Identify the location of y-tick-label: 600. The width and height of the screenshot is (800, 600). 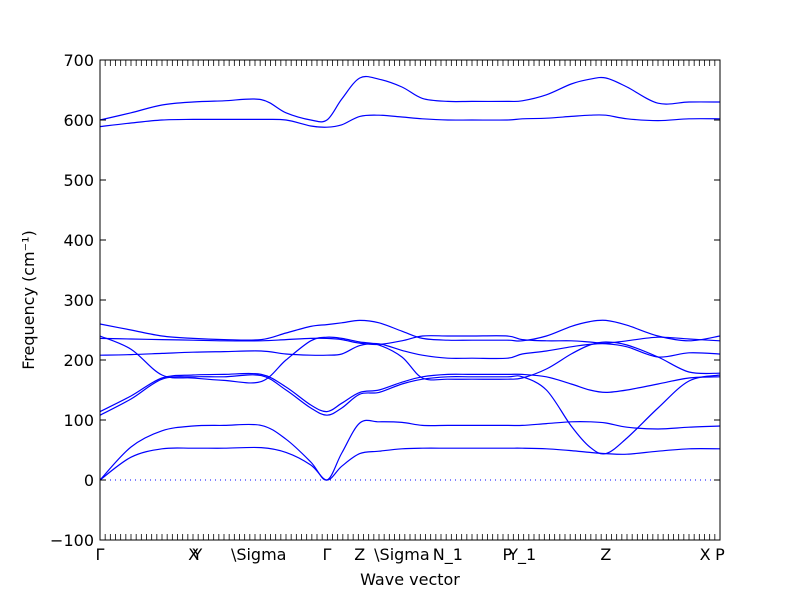
(78, 120).